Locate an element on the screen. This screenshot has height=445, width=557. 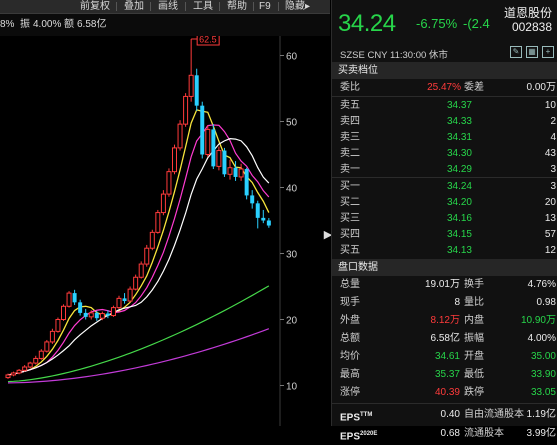
bids-row: 买五 34.13 12 is located at coordinates (444, 251).